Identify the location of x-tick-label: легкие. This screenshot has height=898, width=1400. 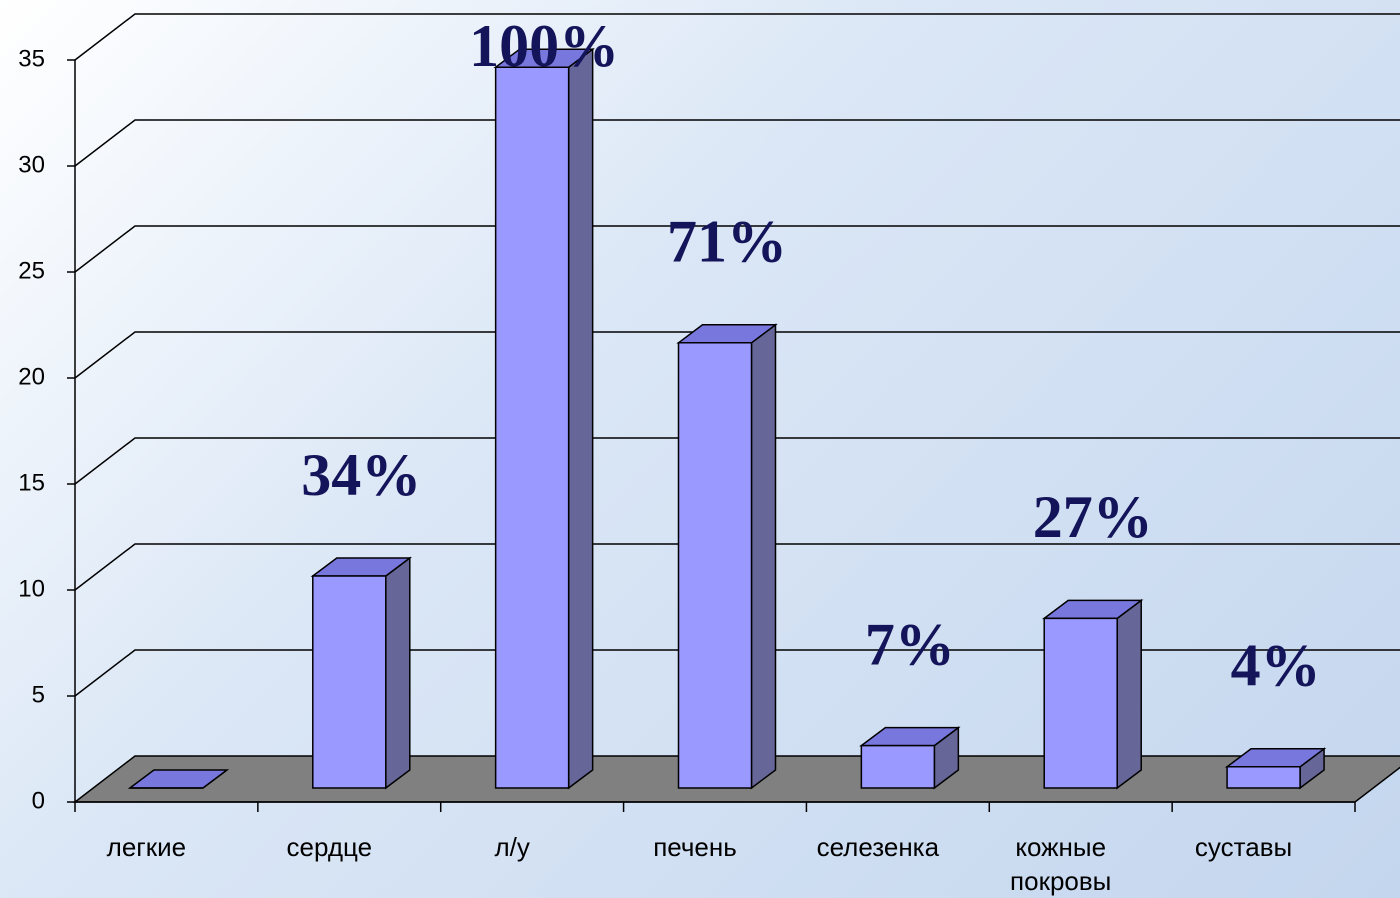
(146, 847).